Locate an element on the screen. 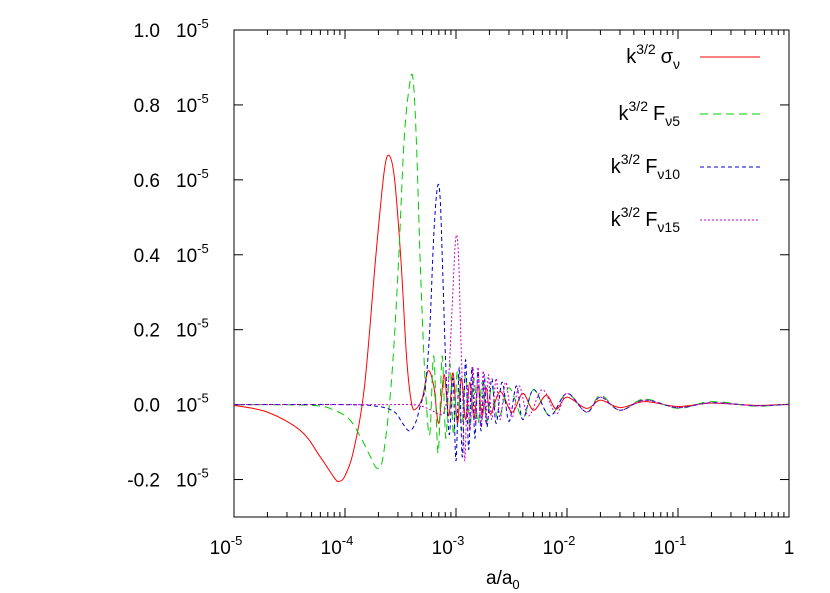 The width and height of the screenshot is (830, 593). x-tick-label: 10⁻⁴ is located at coordinates (337, 546).